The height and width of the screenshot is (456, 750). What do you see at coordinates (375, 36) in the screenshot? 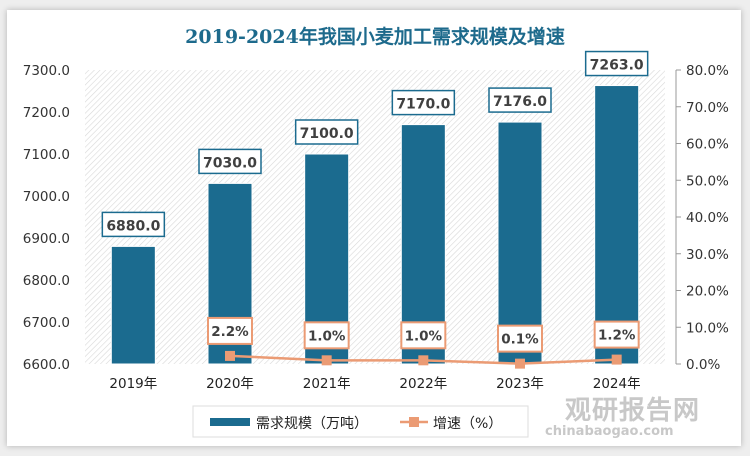
I see `chart-title: 2019-2024年我国小麦加工需求规模及增速` at bounding box center [375, 36].